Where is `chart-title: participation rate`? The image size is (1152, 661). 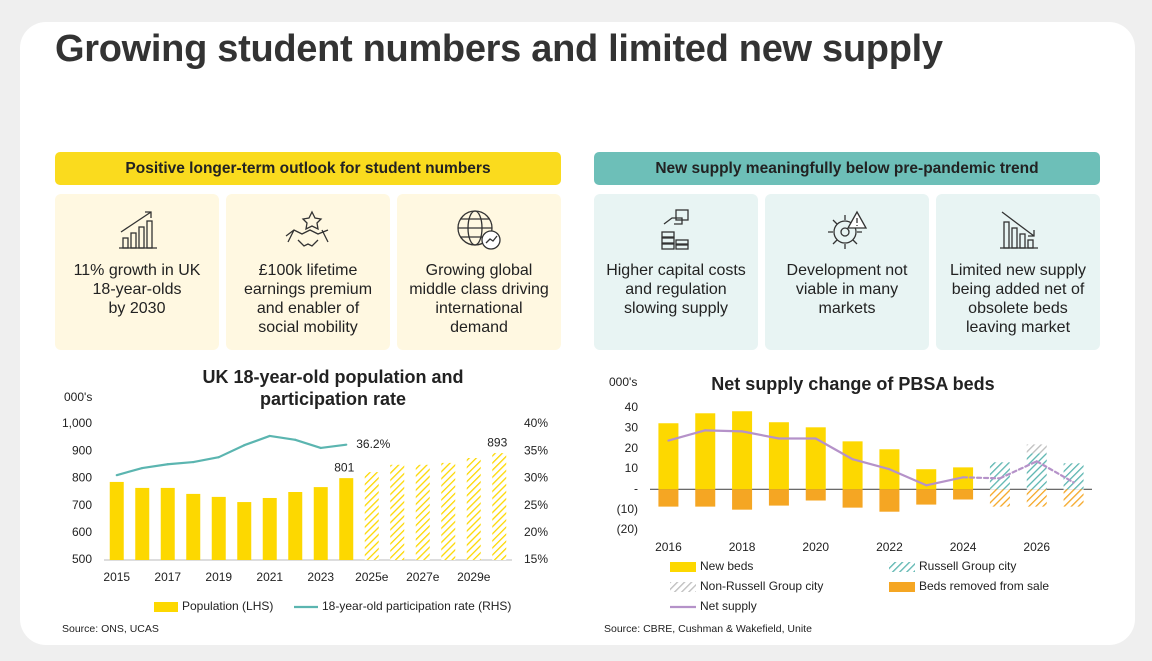
chart-title: participation rate is located at coordinates (333, 399).